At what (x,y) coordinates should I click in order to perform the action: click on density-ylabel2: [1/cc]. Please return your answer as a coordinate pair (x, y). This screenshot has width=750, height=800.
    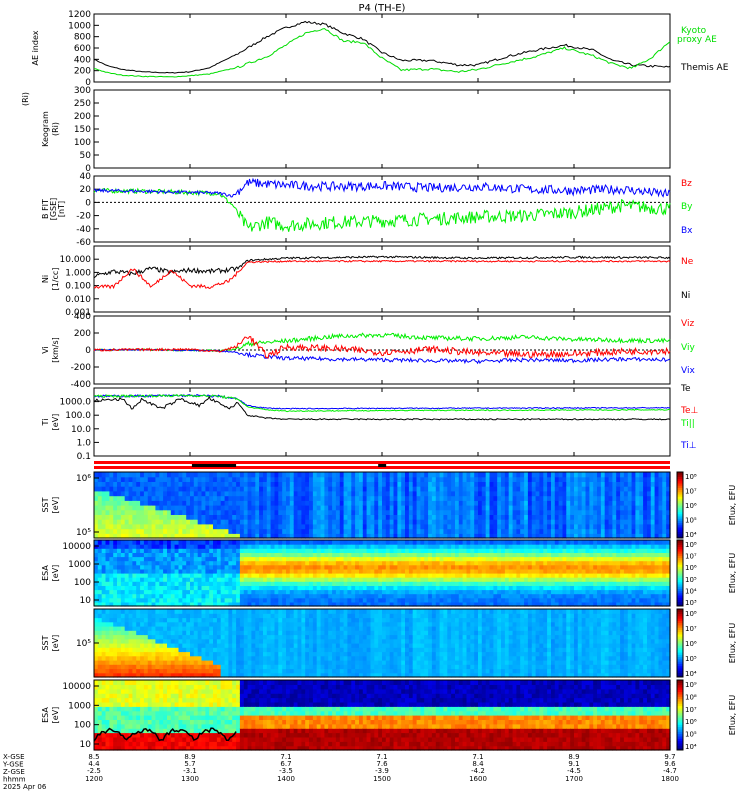
    Looking at the image, I should click on (55, 279).